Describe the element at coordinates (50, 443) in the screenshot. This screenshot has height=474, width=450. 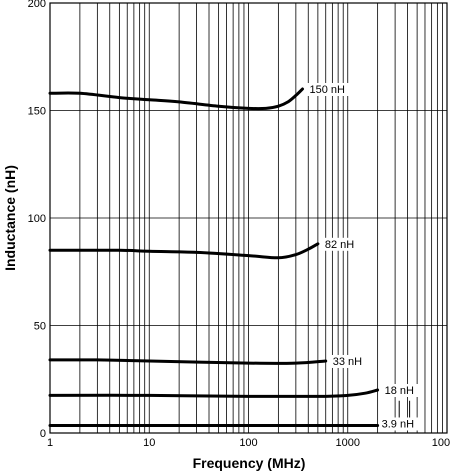
I see `x-tick-label: 1` at that location.